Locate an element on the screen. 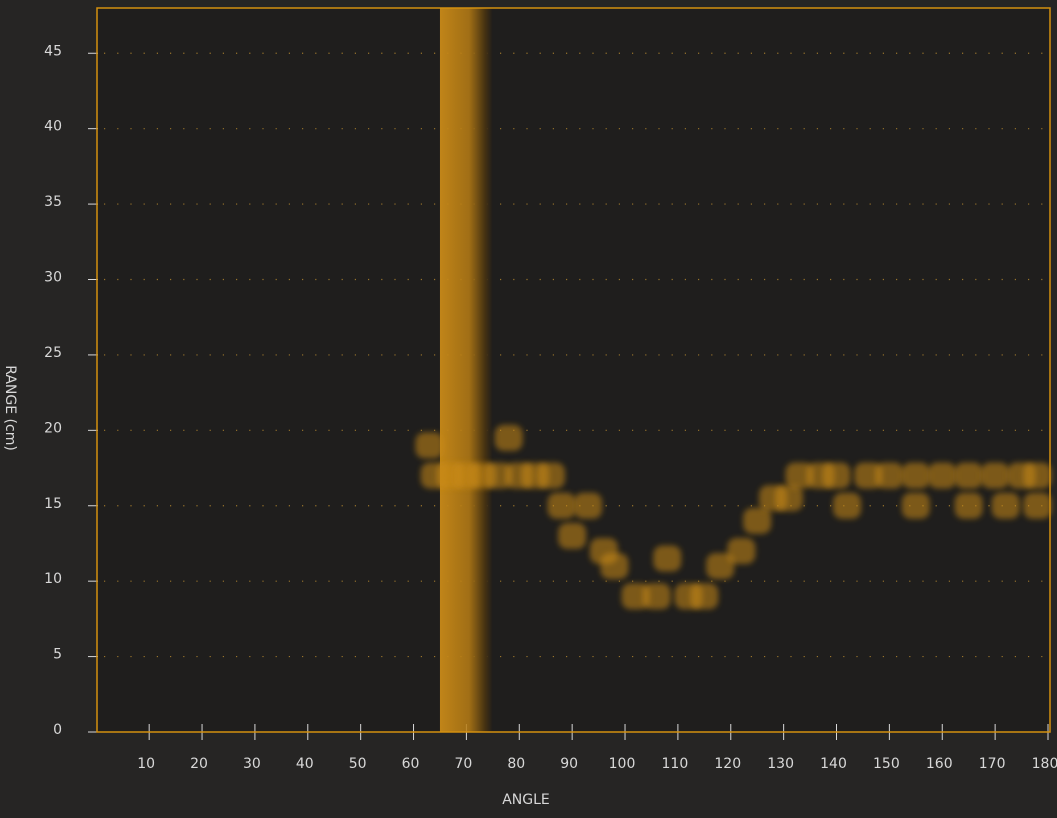 The width and height of the screenshot is (1057, 818). x-tick-label: 130 is located at coordinates (780, 764).